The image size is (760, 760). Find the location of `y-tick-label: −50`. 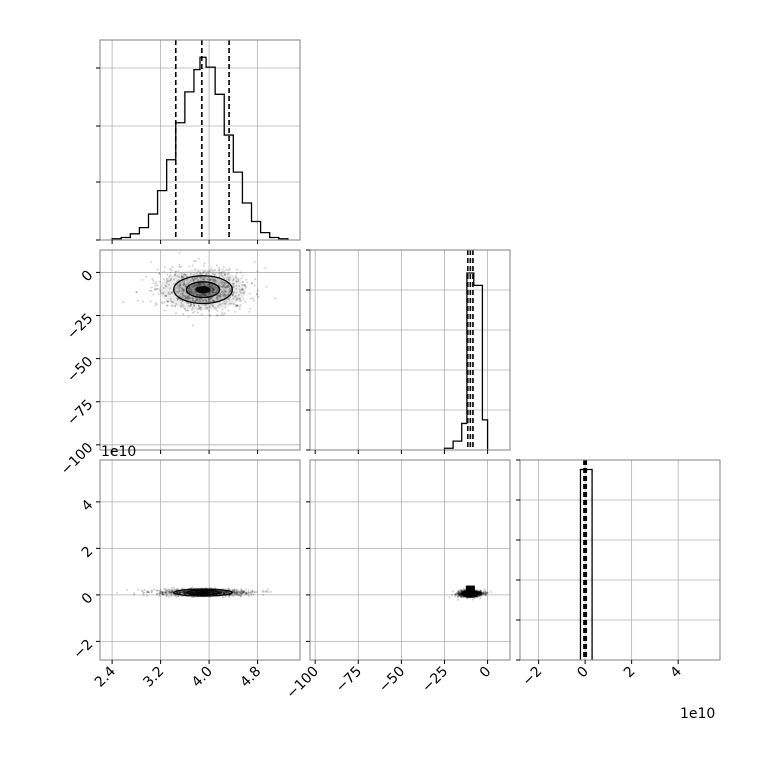

y-tick-label: −50 is located at coordinates (80, 370).